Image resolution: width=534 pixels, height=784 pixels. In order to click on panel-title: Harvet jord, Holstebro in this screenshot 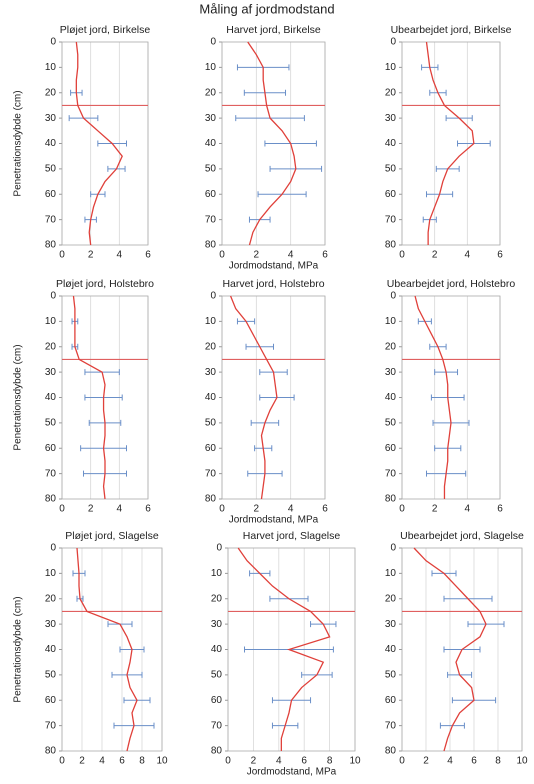, I will do `click(273, 284)`.